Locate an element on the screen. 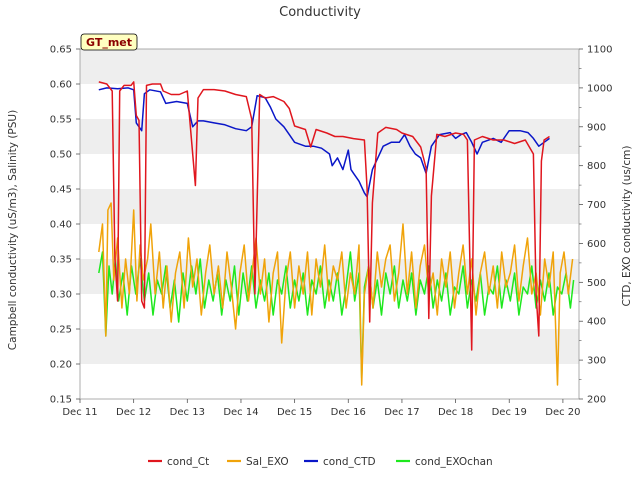 The height and width of the screenshot is (480, 640). legend-item-cond-exochan: cond_EXOchan is located at coordinates (444, 462).